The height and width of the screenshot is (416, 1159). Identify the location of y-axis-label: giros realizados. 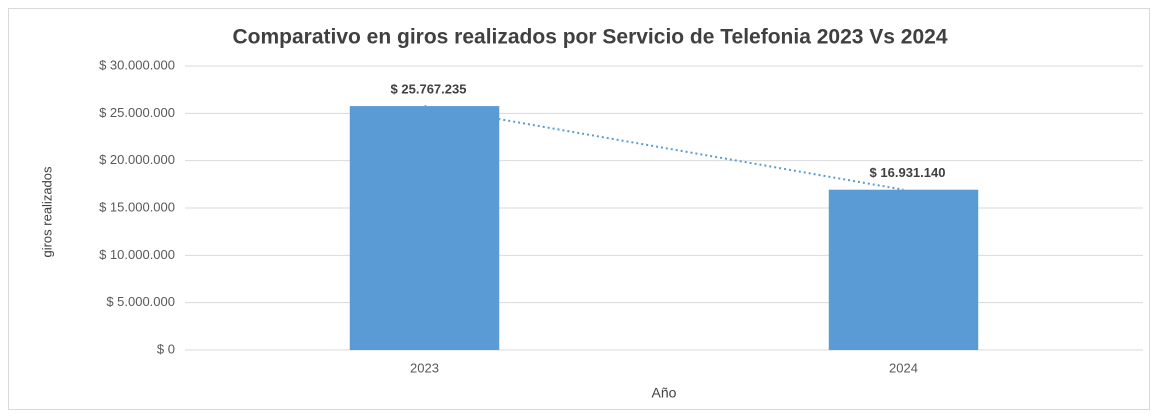
(46, 212).